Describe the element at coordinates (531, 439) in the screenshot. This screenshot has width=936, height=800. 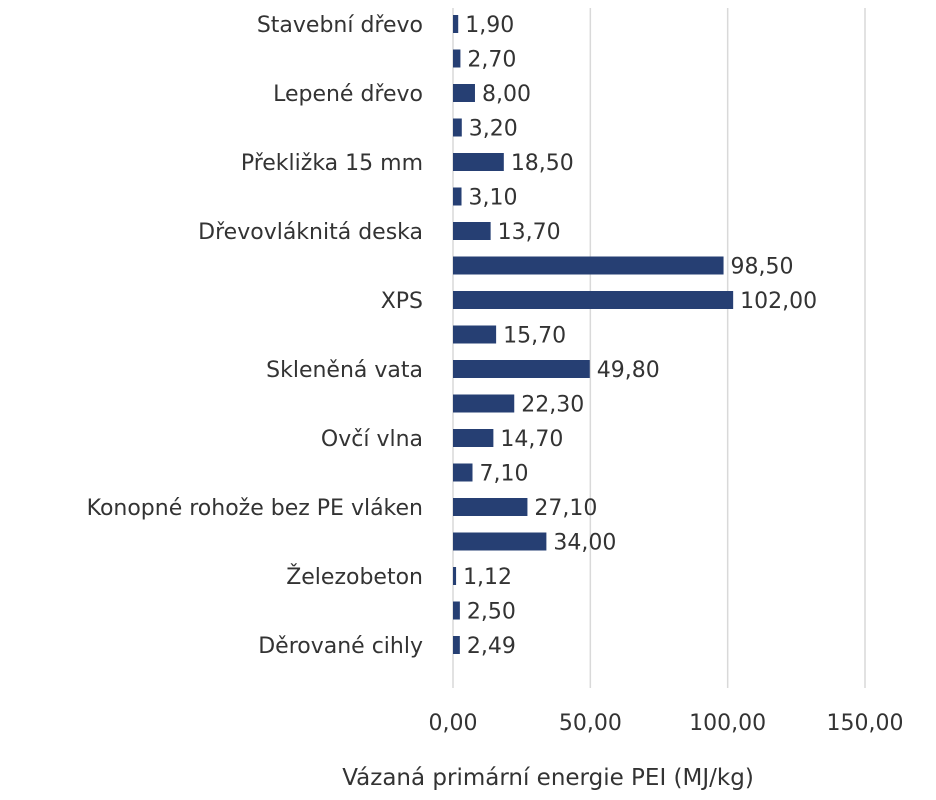
I see `value-label-12: 14,70` at that location.